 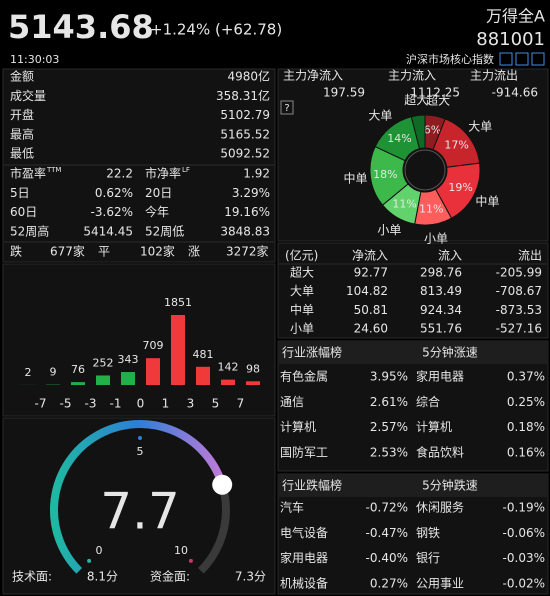 What do you see at coordinates (67, 251) in the screenshot?
I see `breadth-down: 677家` at bounding box center [67, 251].